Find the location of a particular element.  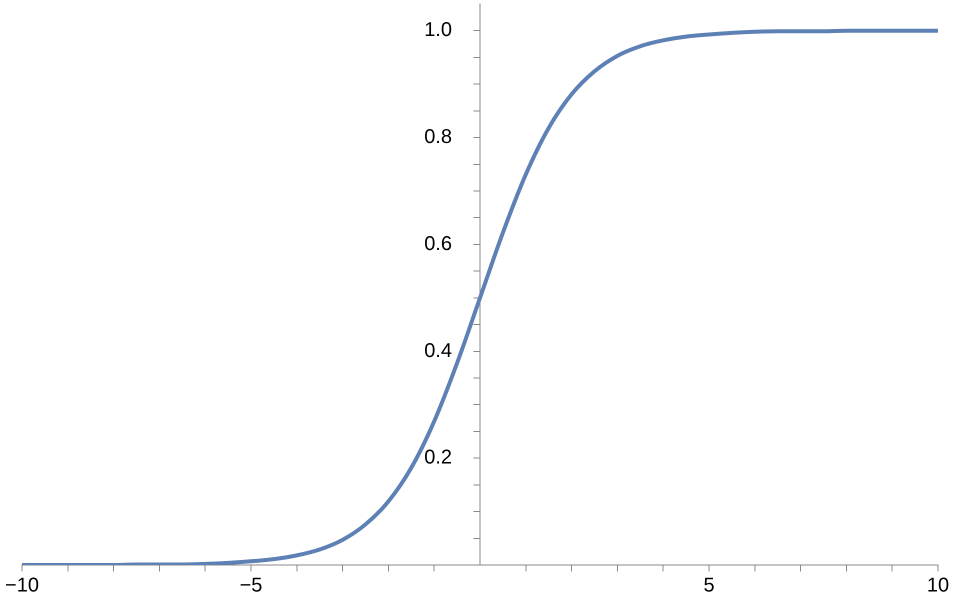

x-tick-label: 10 is located at coordinates (938, 585).